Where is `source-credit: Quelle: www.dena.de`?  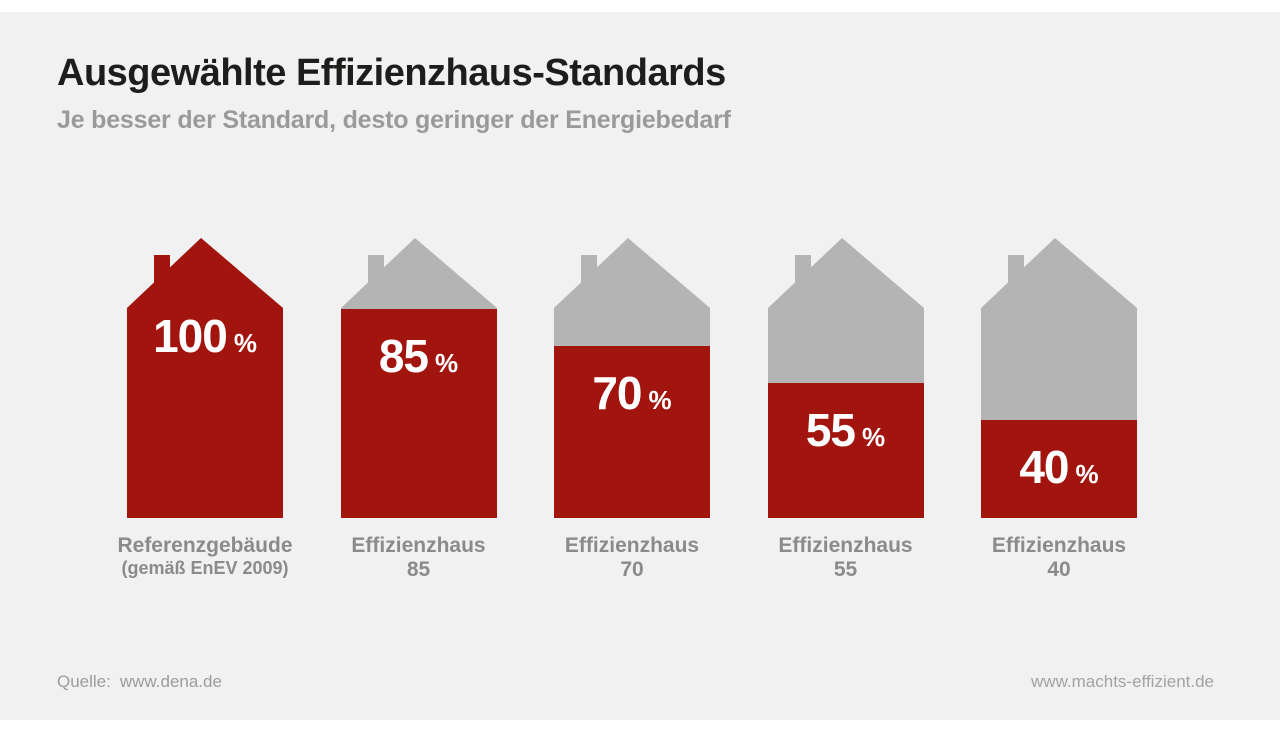
source-credit: Quelle: www.dena.de is located at coordinates (139, 682).